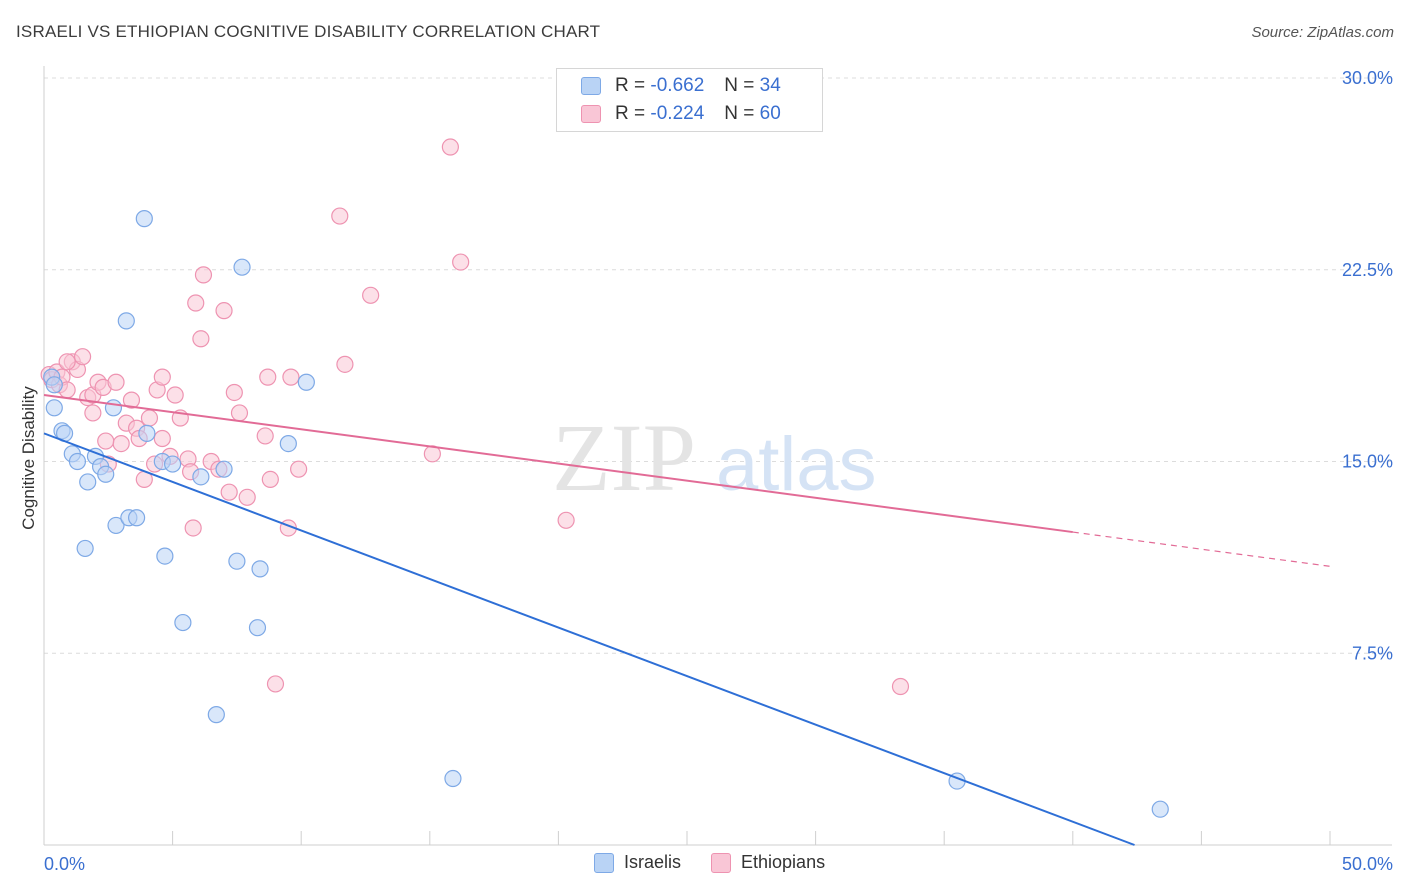 The width and height of the screenshot is (1406, 892). Describe the element at coordinates (1367, 864) in the screenshot. I see `x-tick-label: 50.0%` at that location.